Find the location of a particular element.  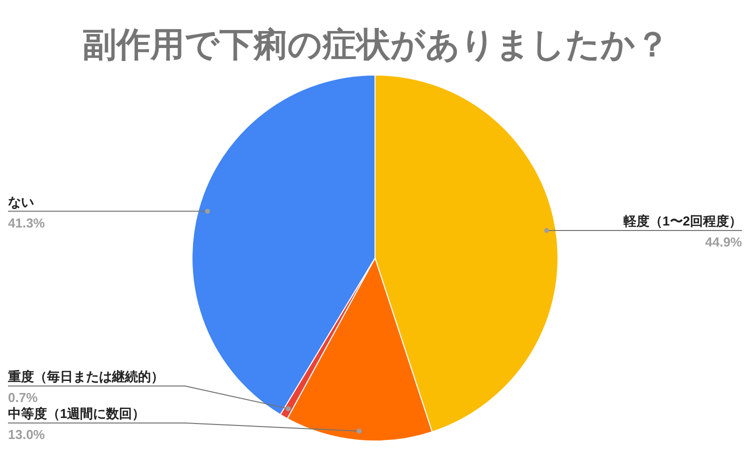

slice-label: 軽度（1〜2回程度） is located at coordinates (682, 221).